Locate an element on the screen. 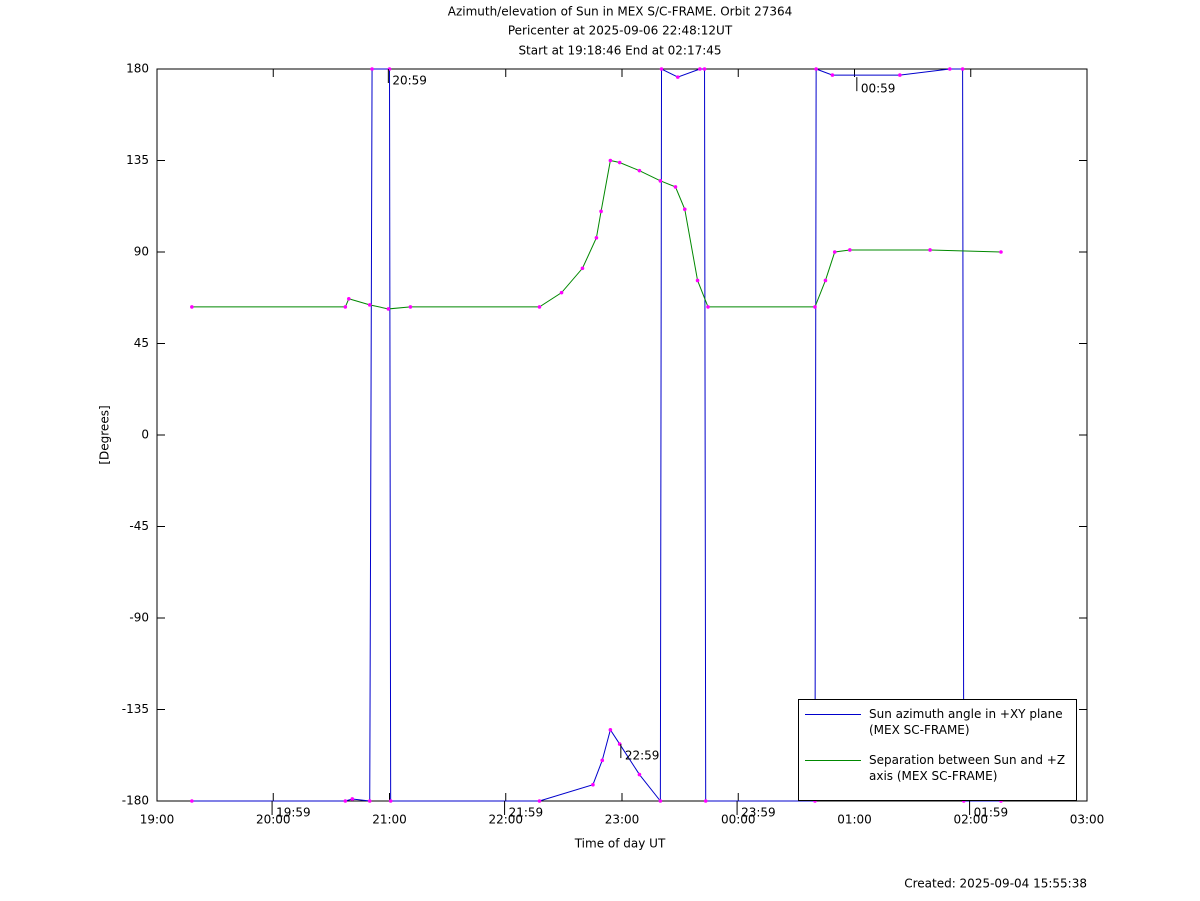 The height and width of the screenshot is (901, 1200). footer: Created: 2025-09-04 15:55:38 is located at coordinates (995, 884).